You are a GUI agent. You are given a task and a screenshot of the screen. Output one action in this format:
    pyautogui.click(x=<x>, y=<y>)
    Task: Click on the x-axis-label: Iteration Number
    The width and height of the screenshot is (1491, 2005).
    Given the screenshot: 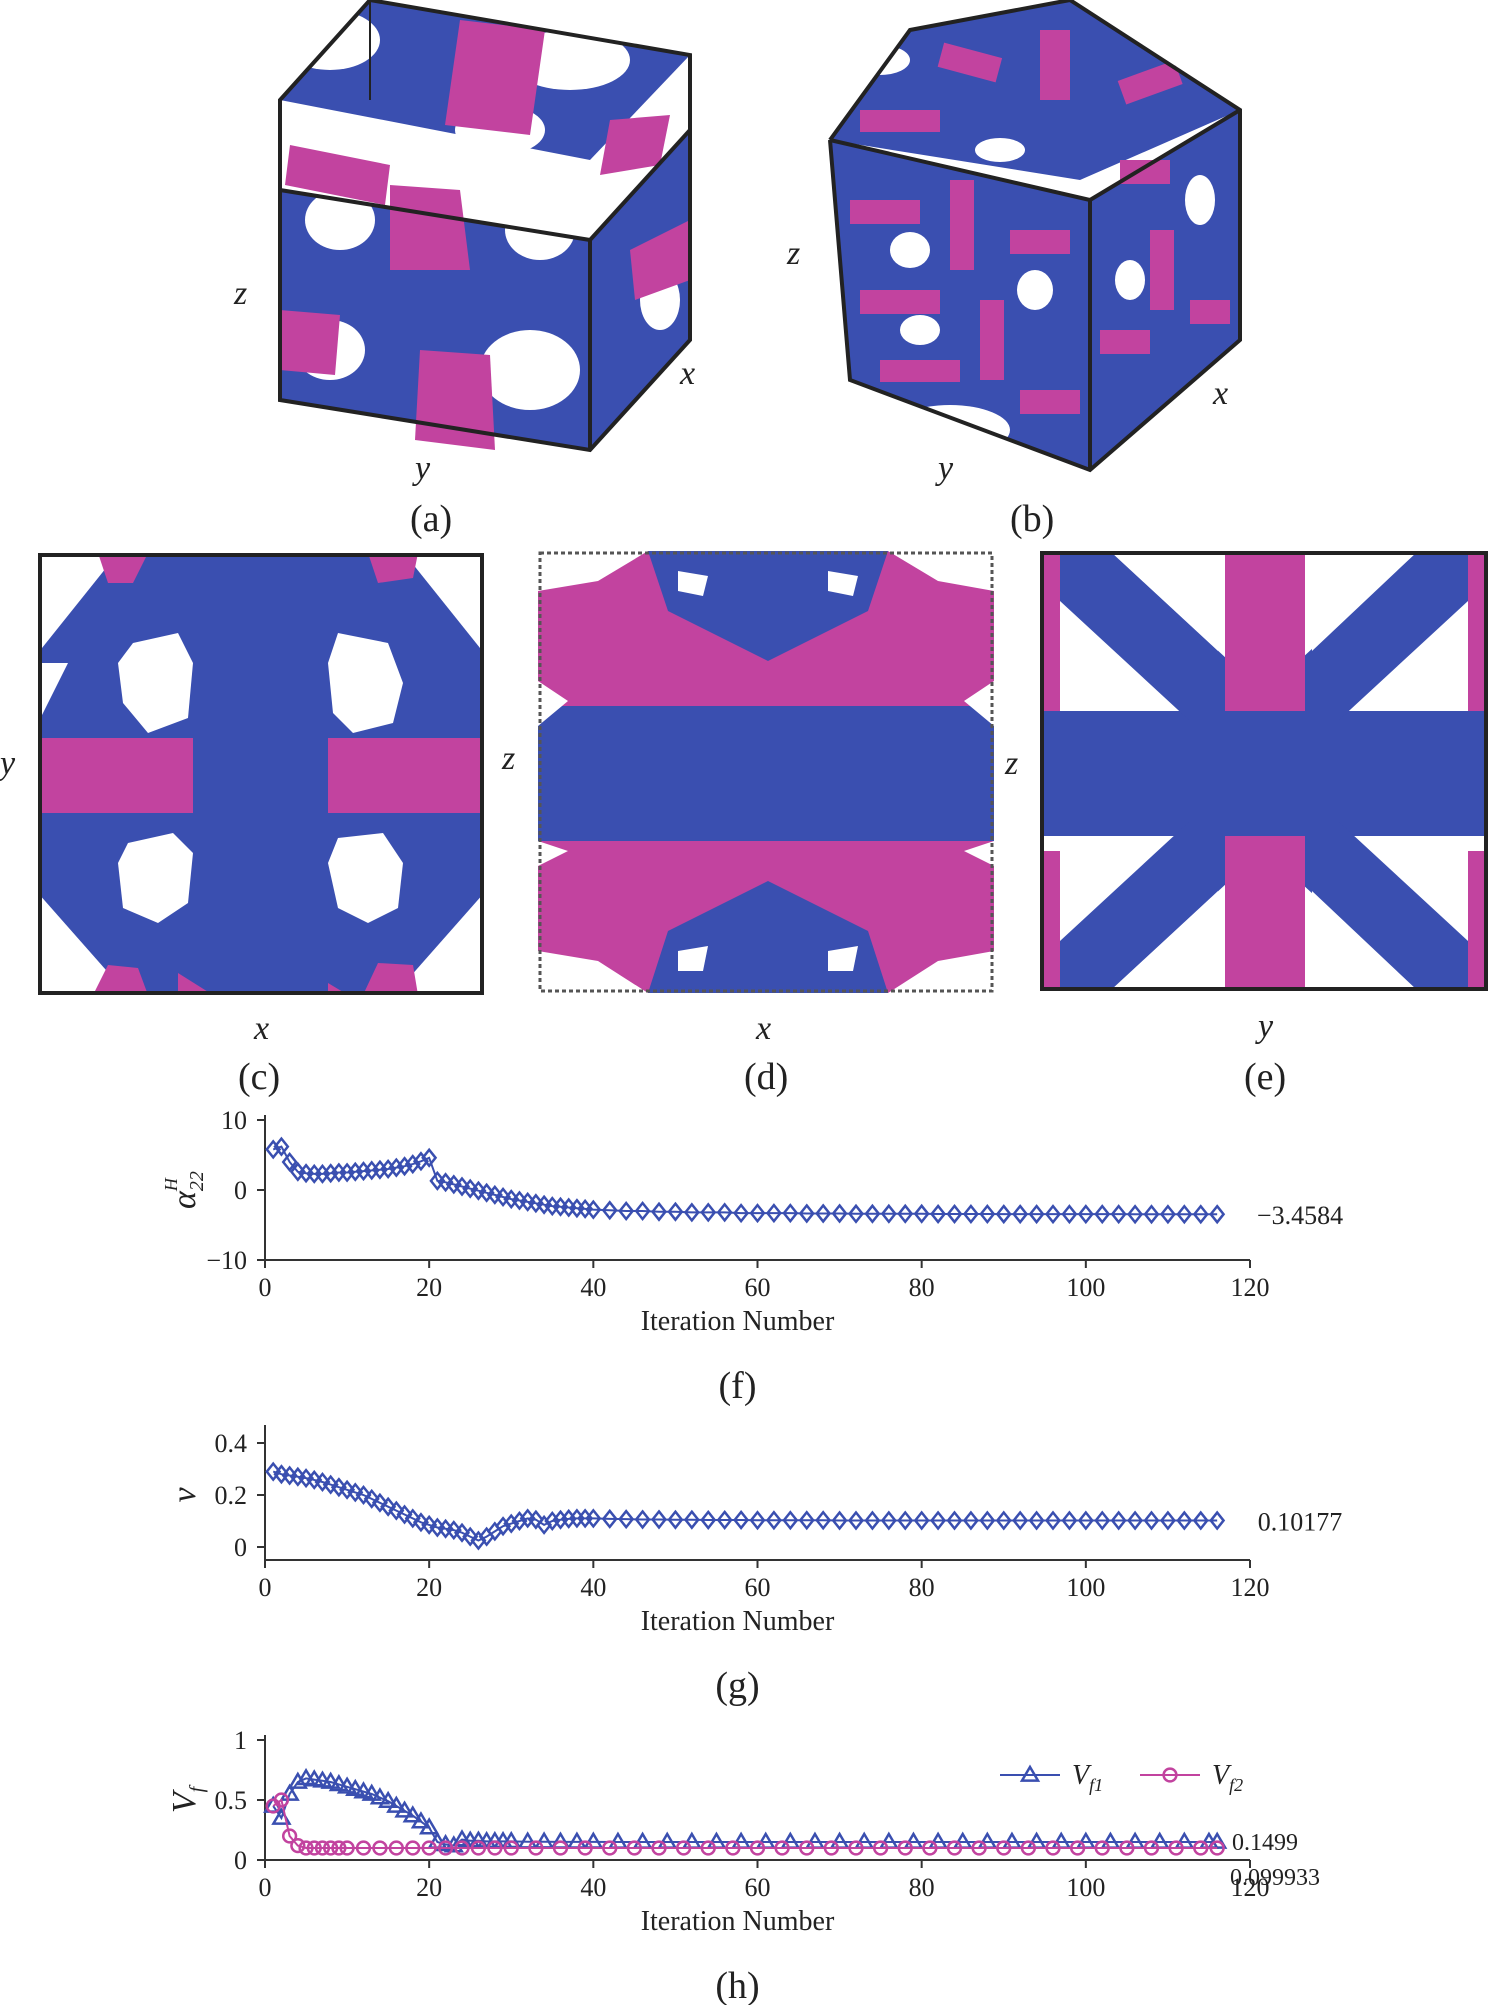 What is the action you would take?
    pyautogui.click(x=738, y=1921)
    